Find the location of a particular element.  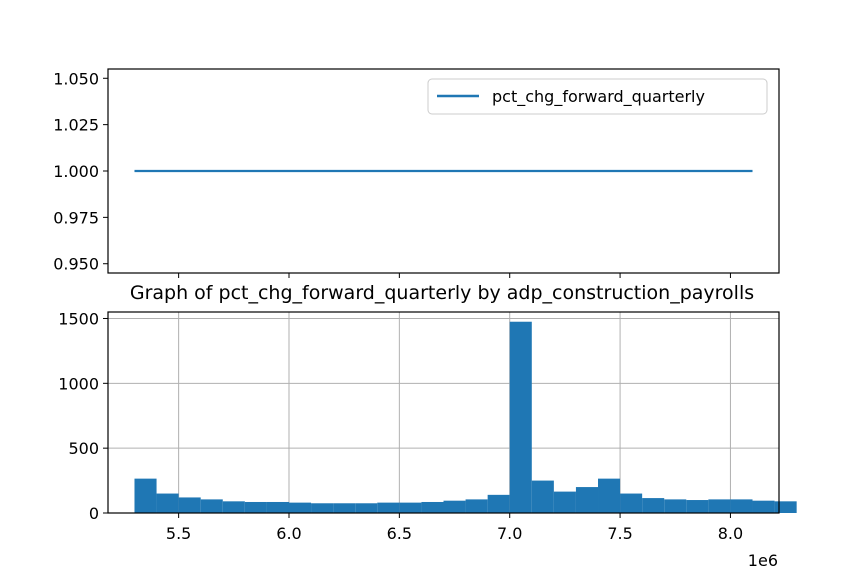

bottom-x-tick-label: 6.0 is located at coordinates (288, 533).